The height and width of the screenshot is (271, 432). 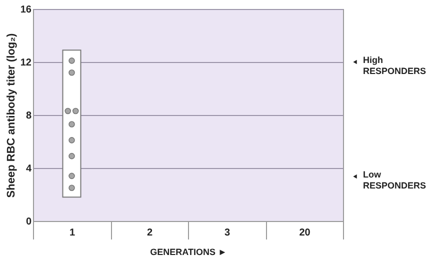 I want to click on y-tick-label: 0, so click(x=29, y=222).